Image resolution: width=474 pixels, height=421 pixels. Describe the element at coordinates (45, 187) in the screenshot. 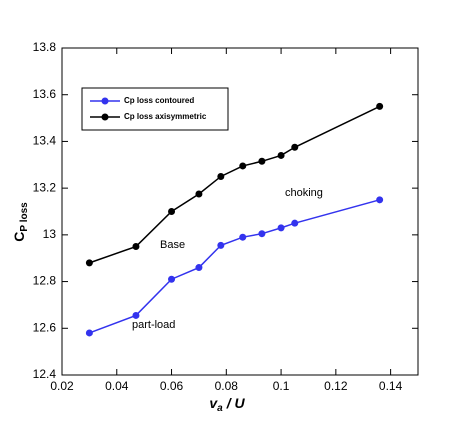

I see `y-tick-label: 13.2` at that location.